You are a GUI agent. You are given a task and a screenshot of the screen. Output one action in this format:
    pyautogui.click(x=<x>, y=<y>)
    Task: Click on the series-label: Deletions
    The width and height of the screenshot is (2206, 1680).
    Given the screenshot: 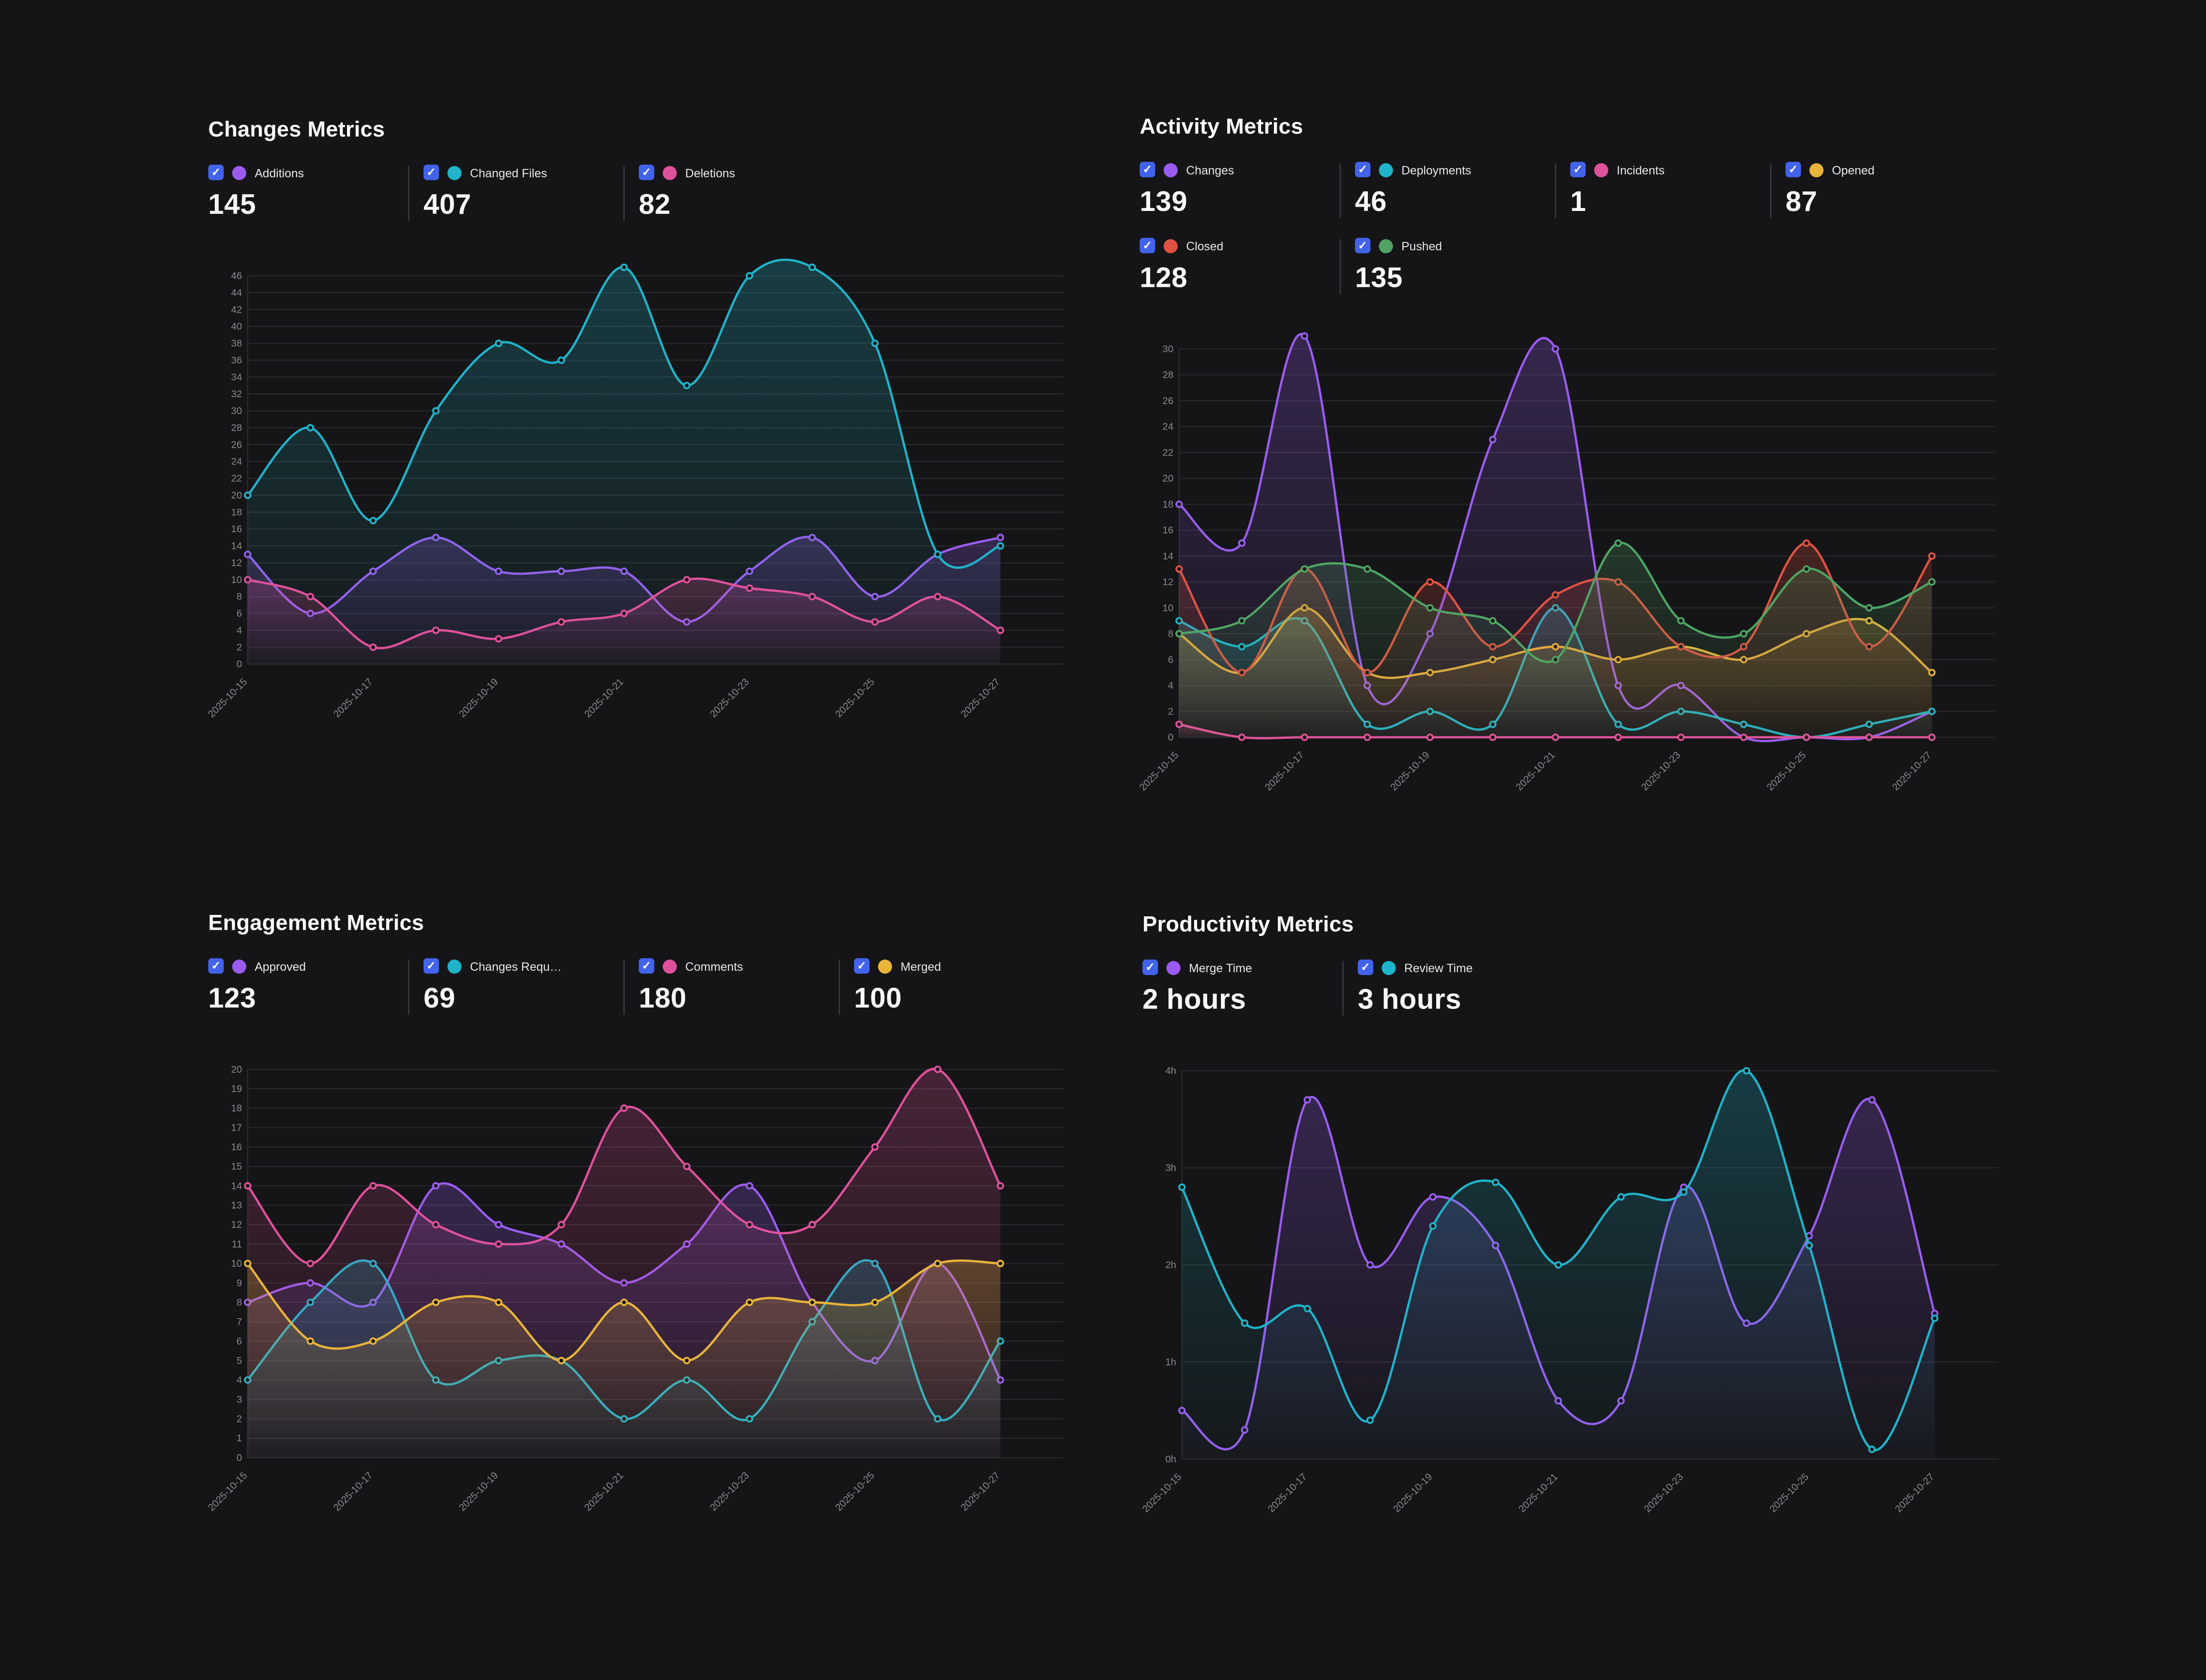 What is the action you would take?
    pyautogui.click(x=710, y=172)
    